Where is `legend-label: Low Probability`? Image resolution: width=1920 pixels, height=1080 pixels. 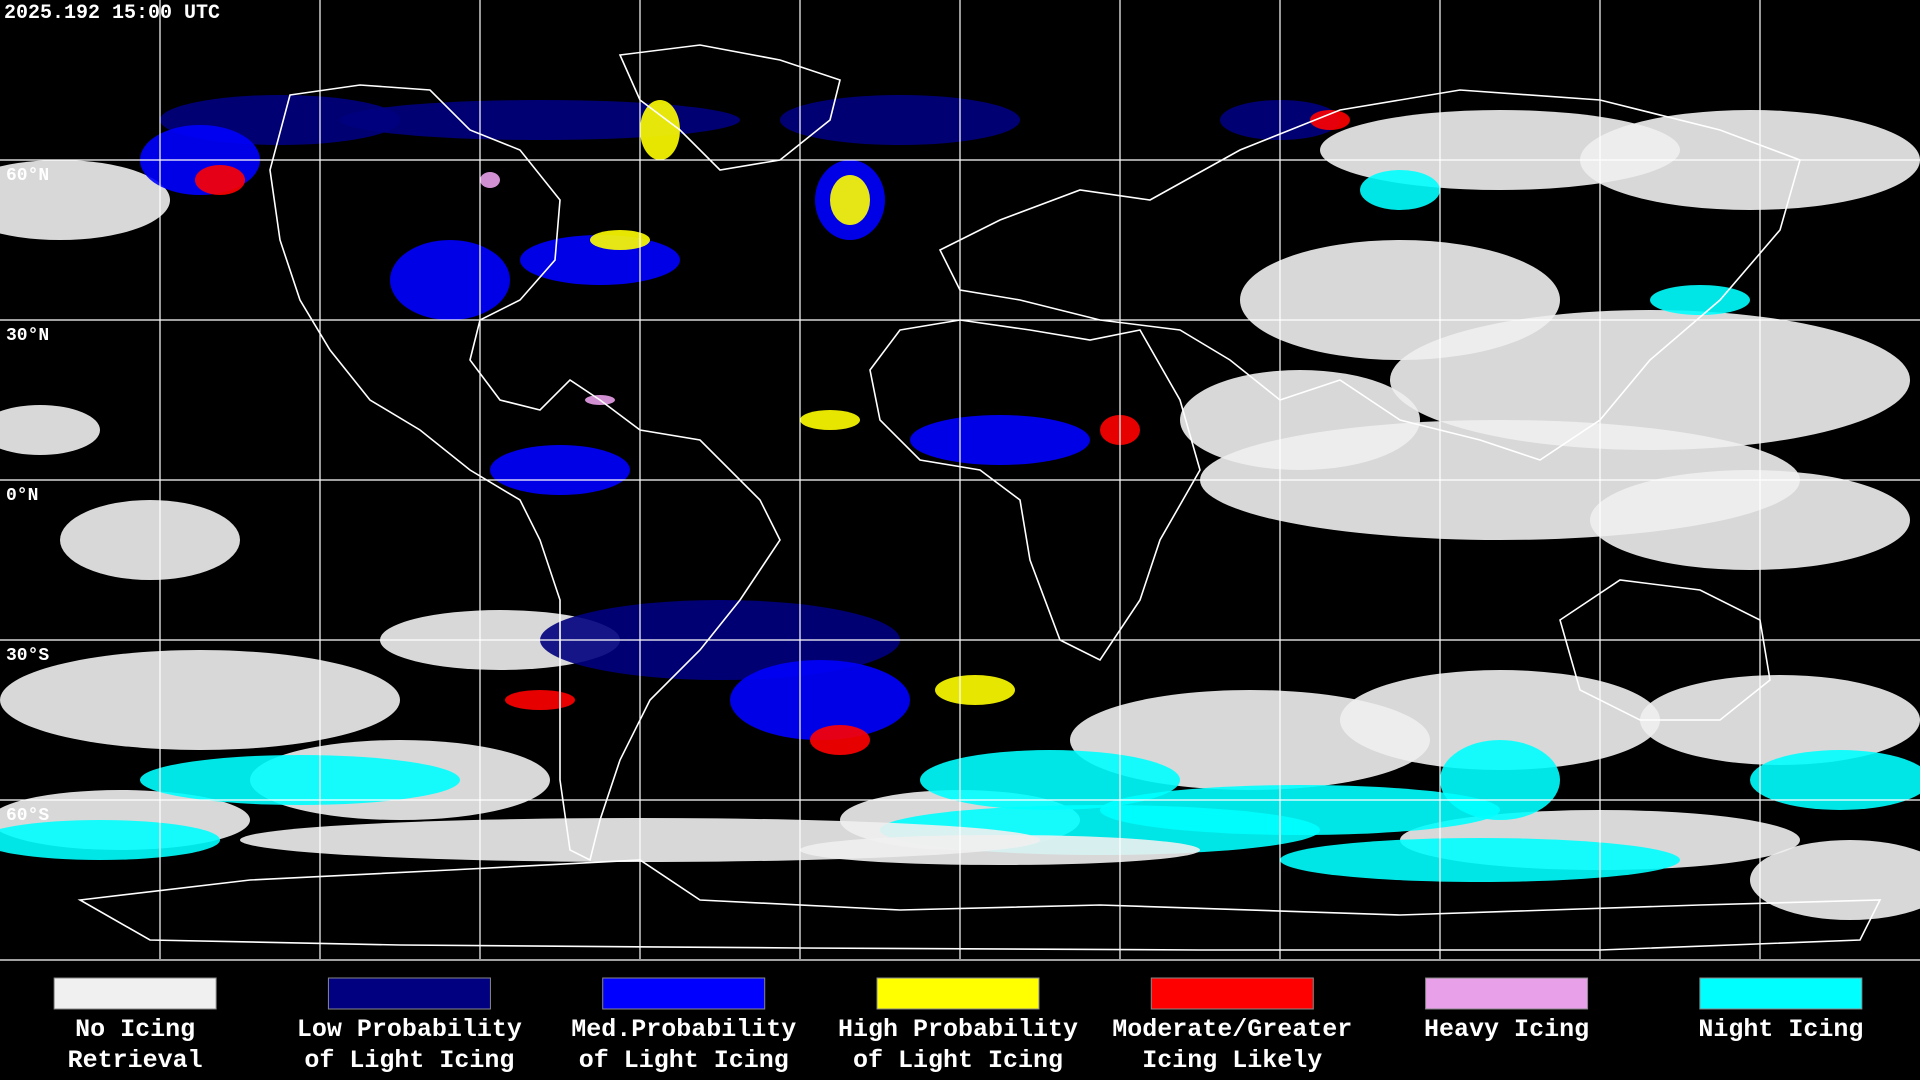 legend-label: Low Probability is located at coordinates (409, 1029).